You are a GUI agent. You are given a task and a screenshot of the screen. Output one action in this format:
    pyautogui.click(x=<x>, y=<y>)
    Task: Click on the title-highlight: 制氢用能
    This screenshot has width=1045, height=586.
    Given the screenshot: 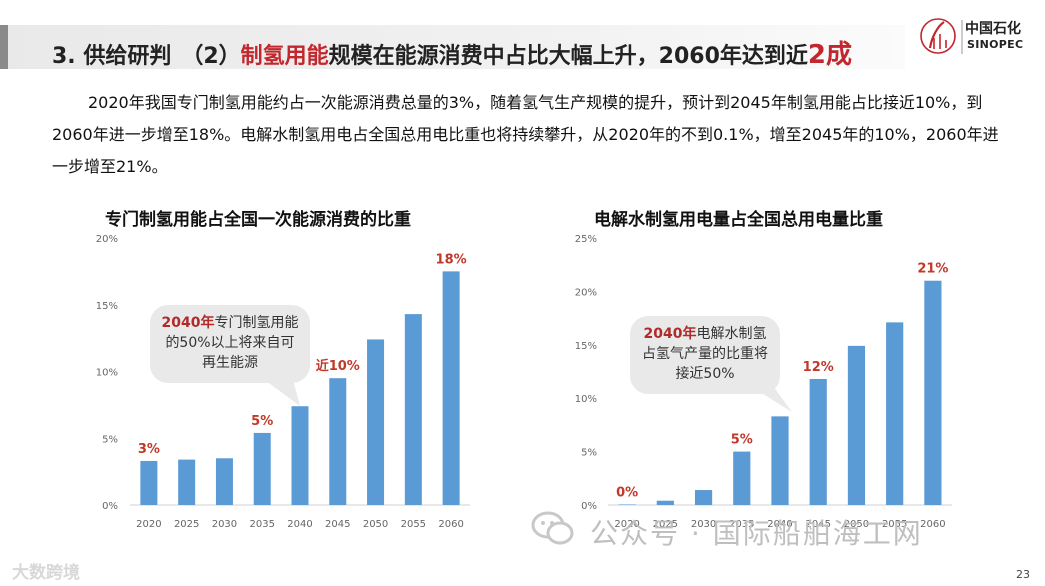 What is the action you would take?
    pyautogui.click(x=284, y=56)
    